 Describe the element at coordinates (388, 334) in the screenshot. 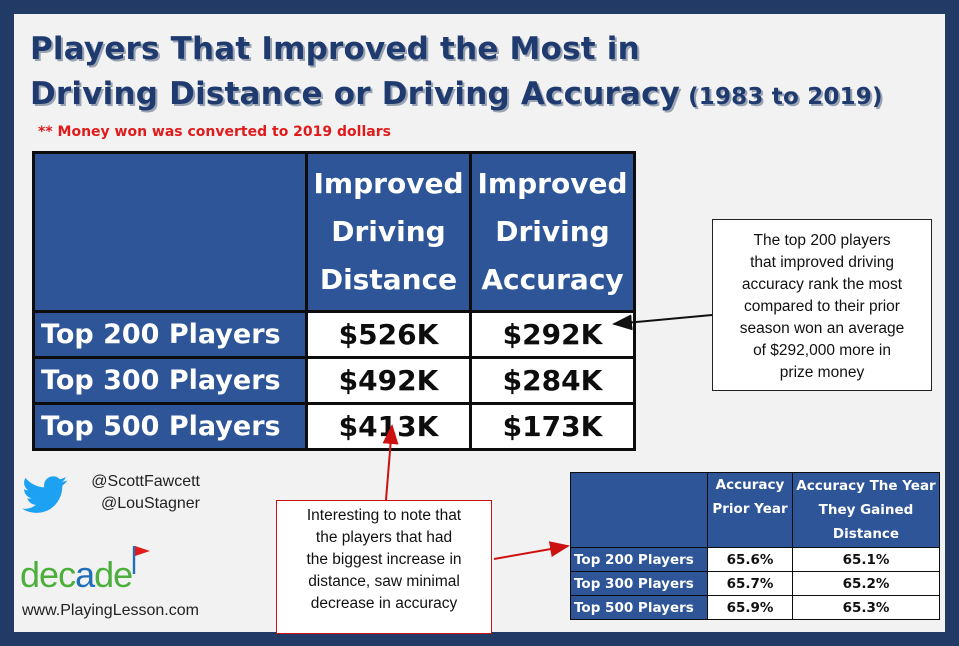

I see `cell-value: $526K` at that location.